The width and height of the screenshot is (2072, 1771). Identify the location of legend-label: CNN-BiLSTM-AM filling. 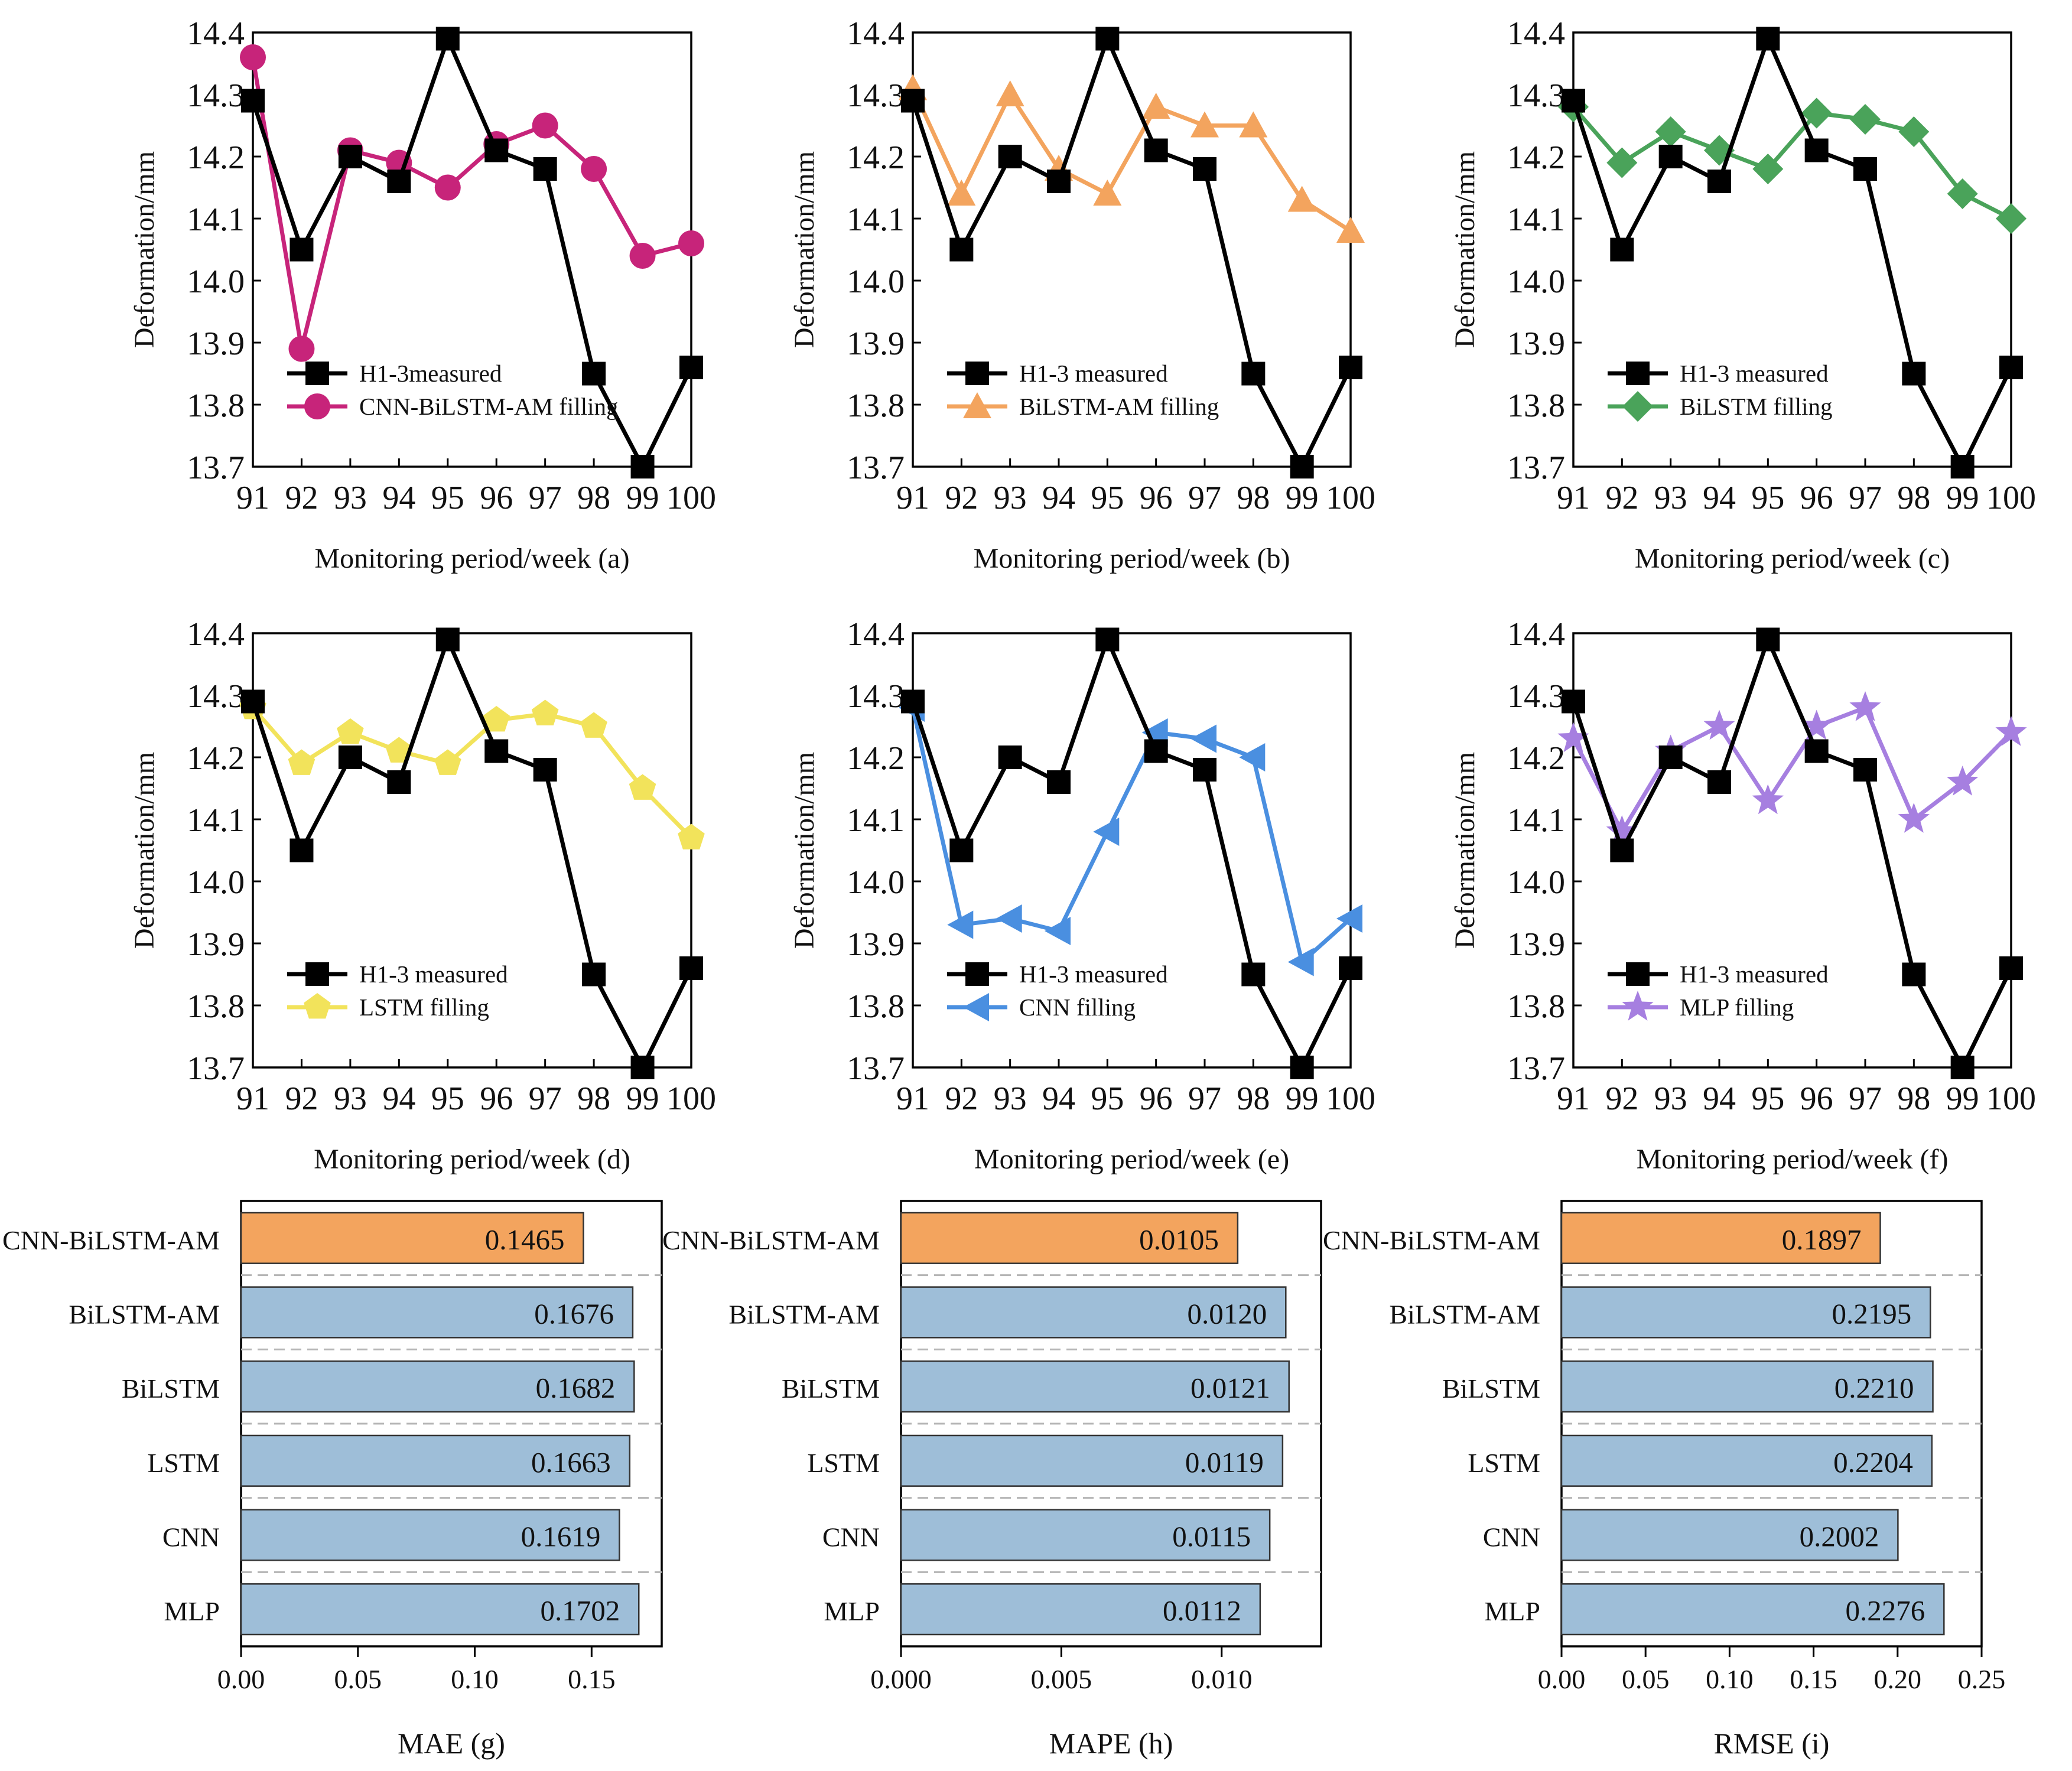
(489, 406).